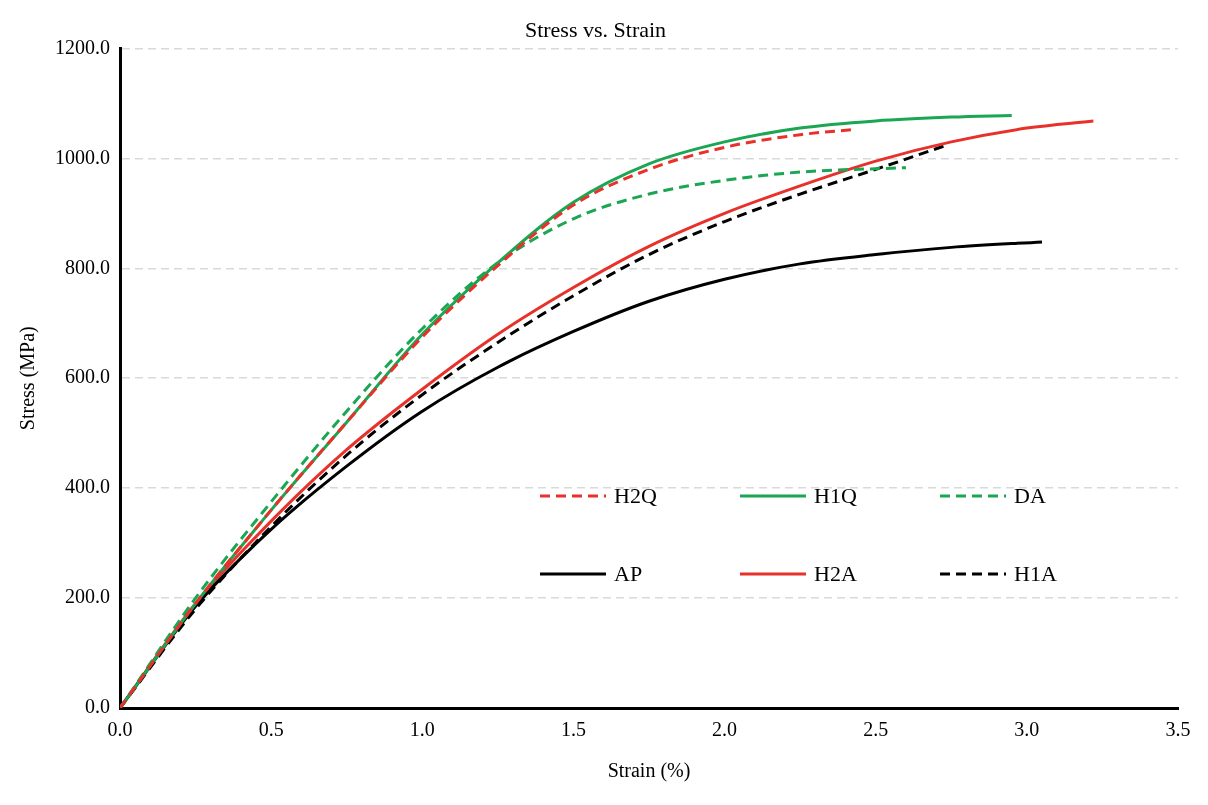  Describe the element at coordinates (1178, 729) in the screenshot. I see `x-tick-label: 3.5` at that location.